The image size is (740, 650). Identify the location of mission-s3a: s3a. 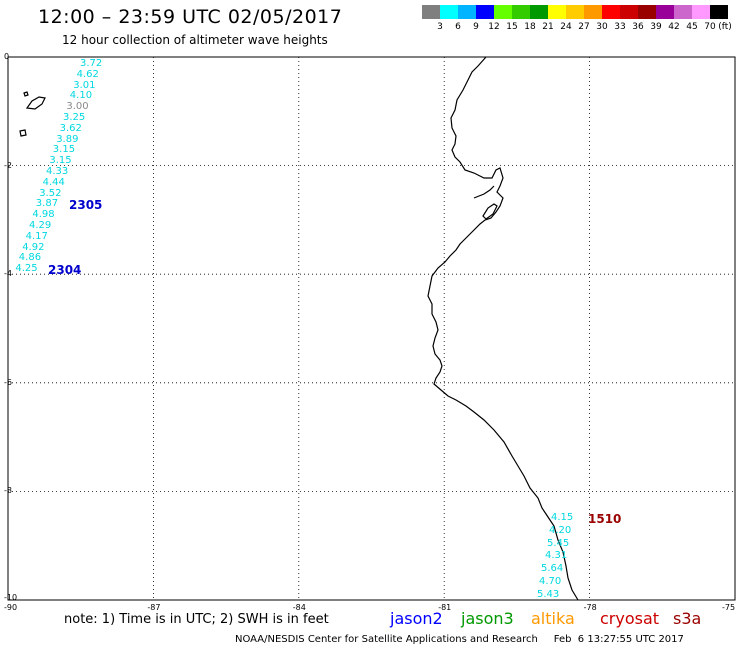
(687, 618).